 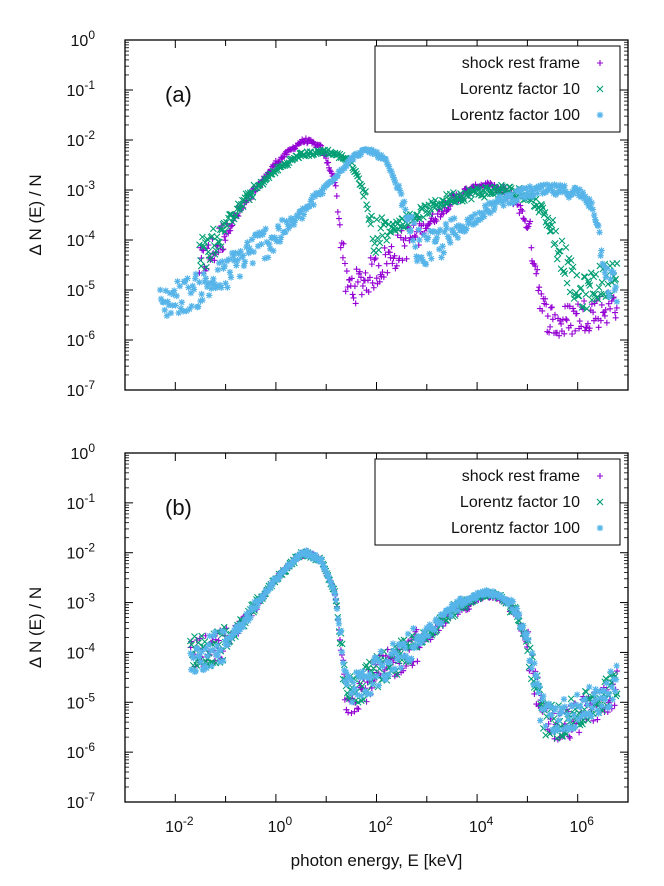 What do you see at coordinates (600, 89) in the screenshot?
I see `legend-marker` at bounding box center [600, 89].